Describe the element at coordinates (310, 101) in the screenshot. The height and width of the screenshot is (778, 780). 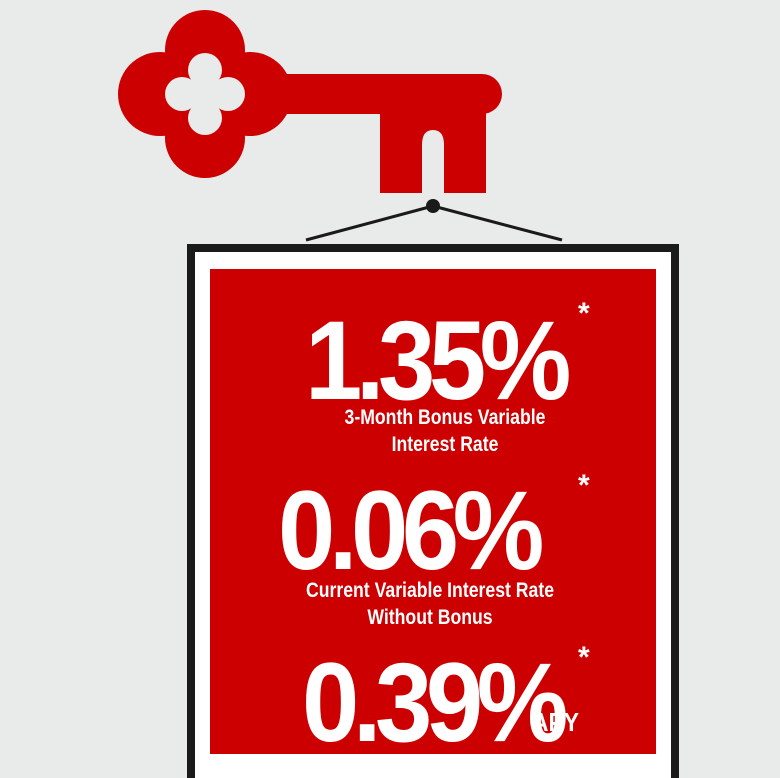
I see `key-icon` at that location.